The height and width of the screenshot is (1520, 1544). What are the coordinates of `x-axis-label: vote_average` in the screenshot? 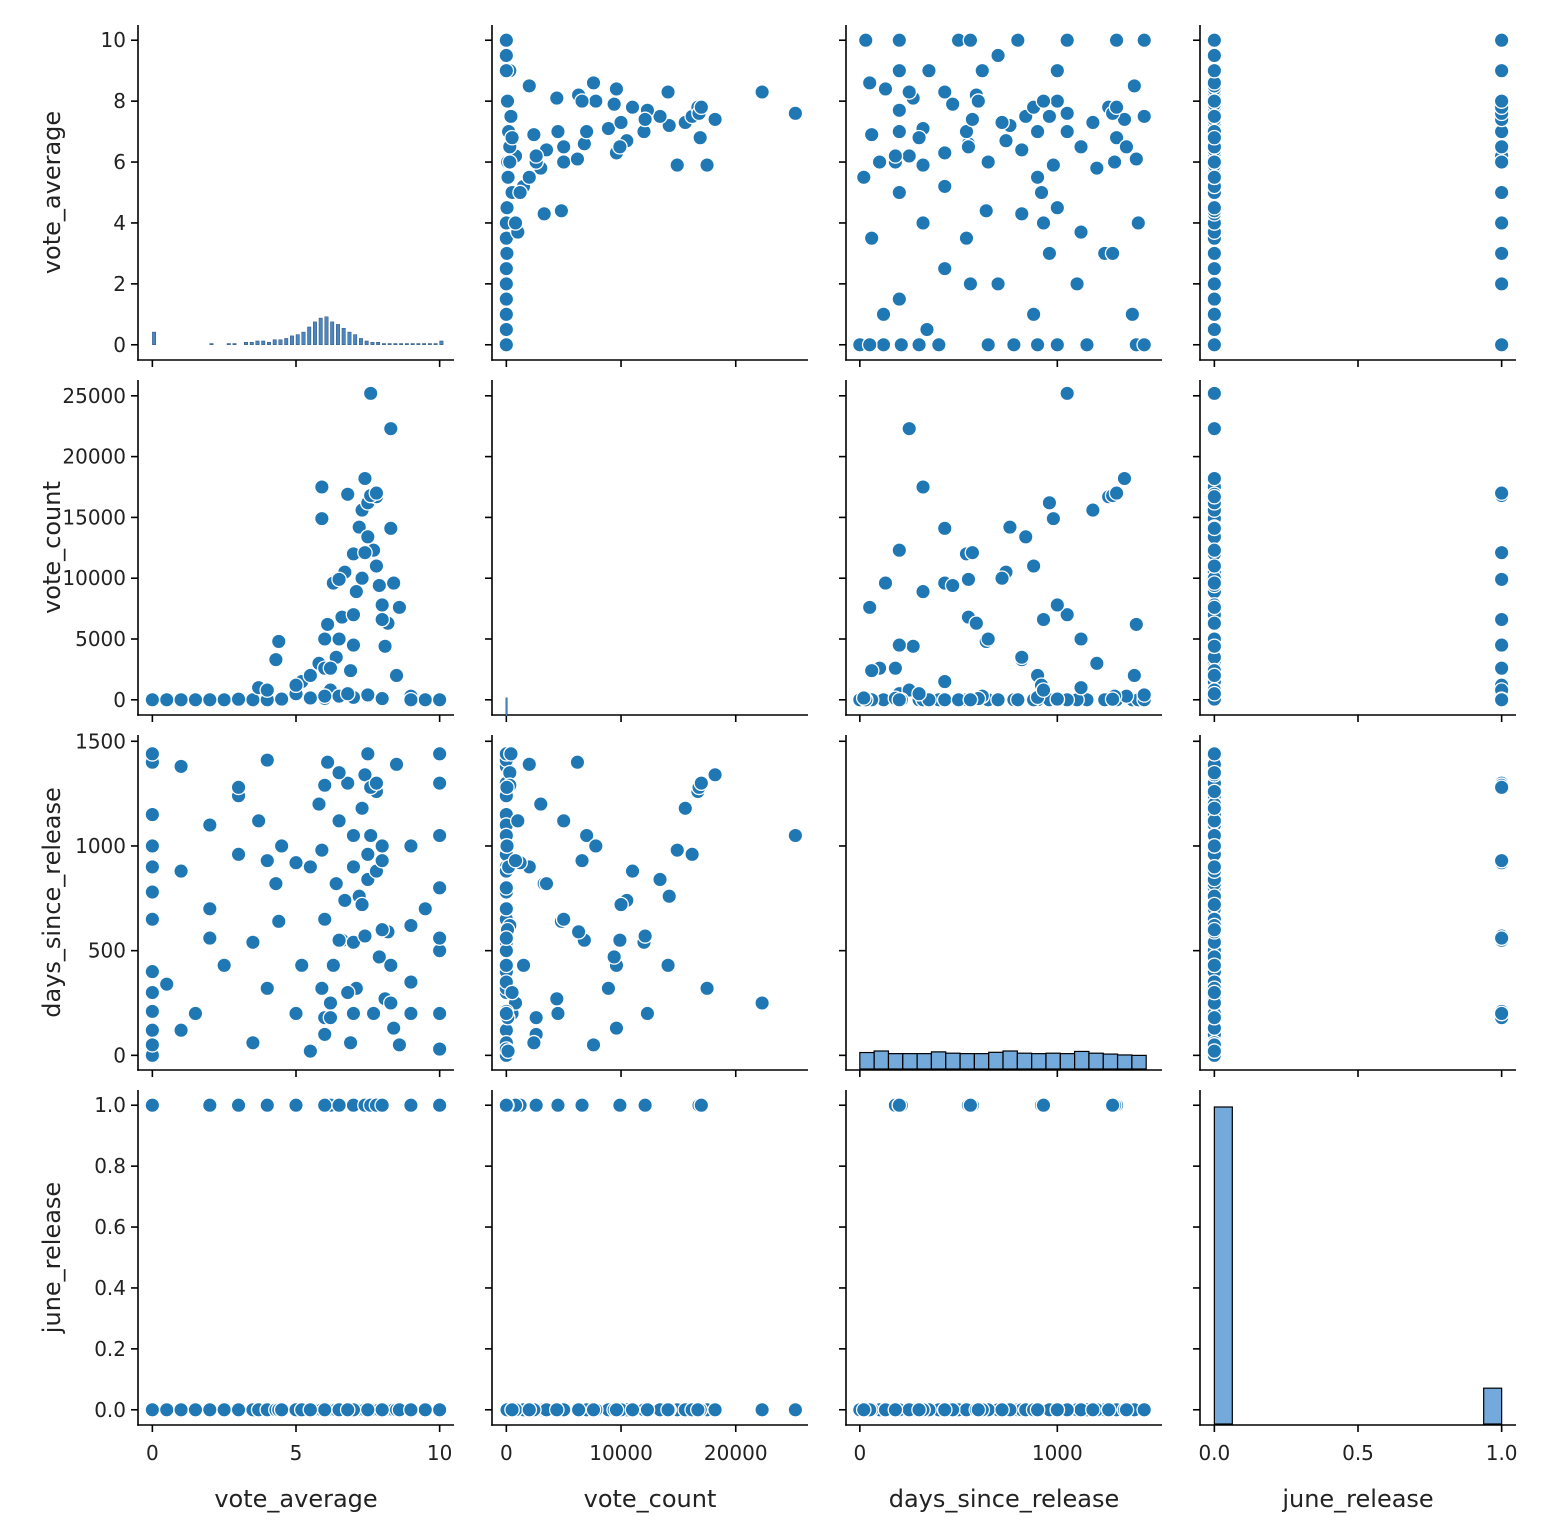 It's located at (295, 1499).